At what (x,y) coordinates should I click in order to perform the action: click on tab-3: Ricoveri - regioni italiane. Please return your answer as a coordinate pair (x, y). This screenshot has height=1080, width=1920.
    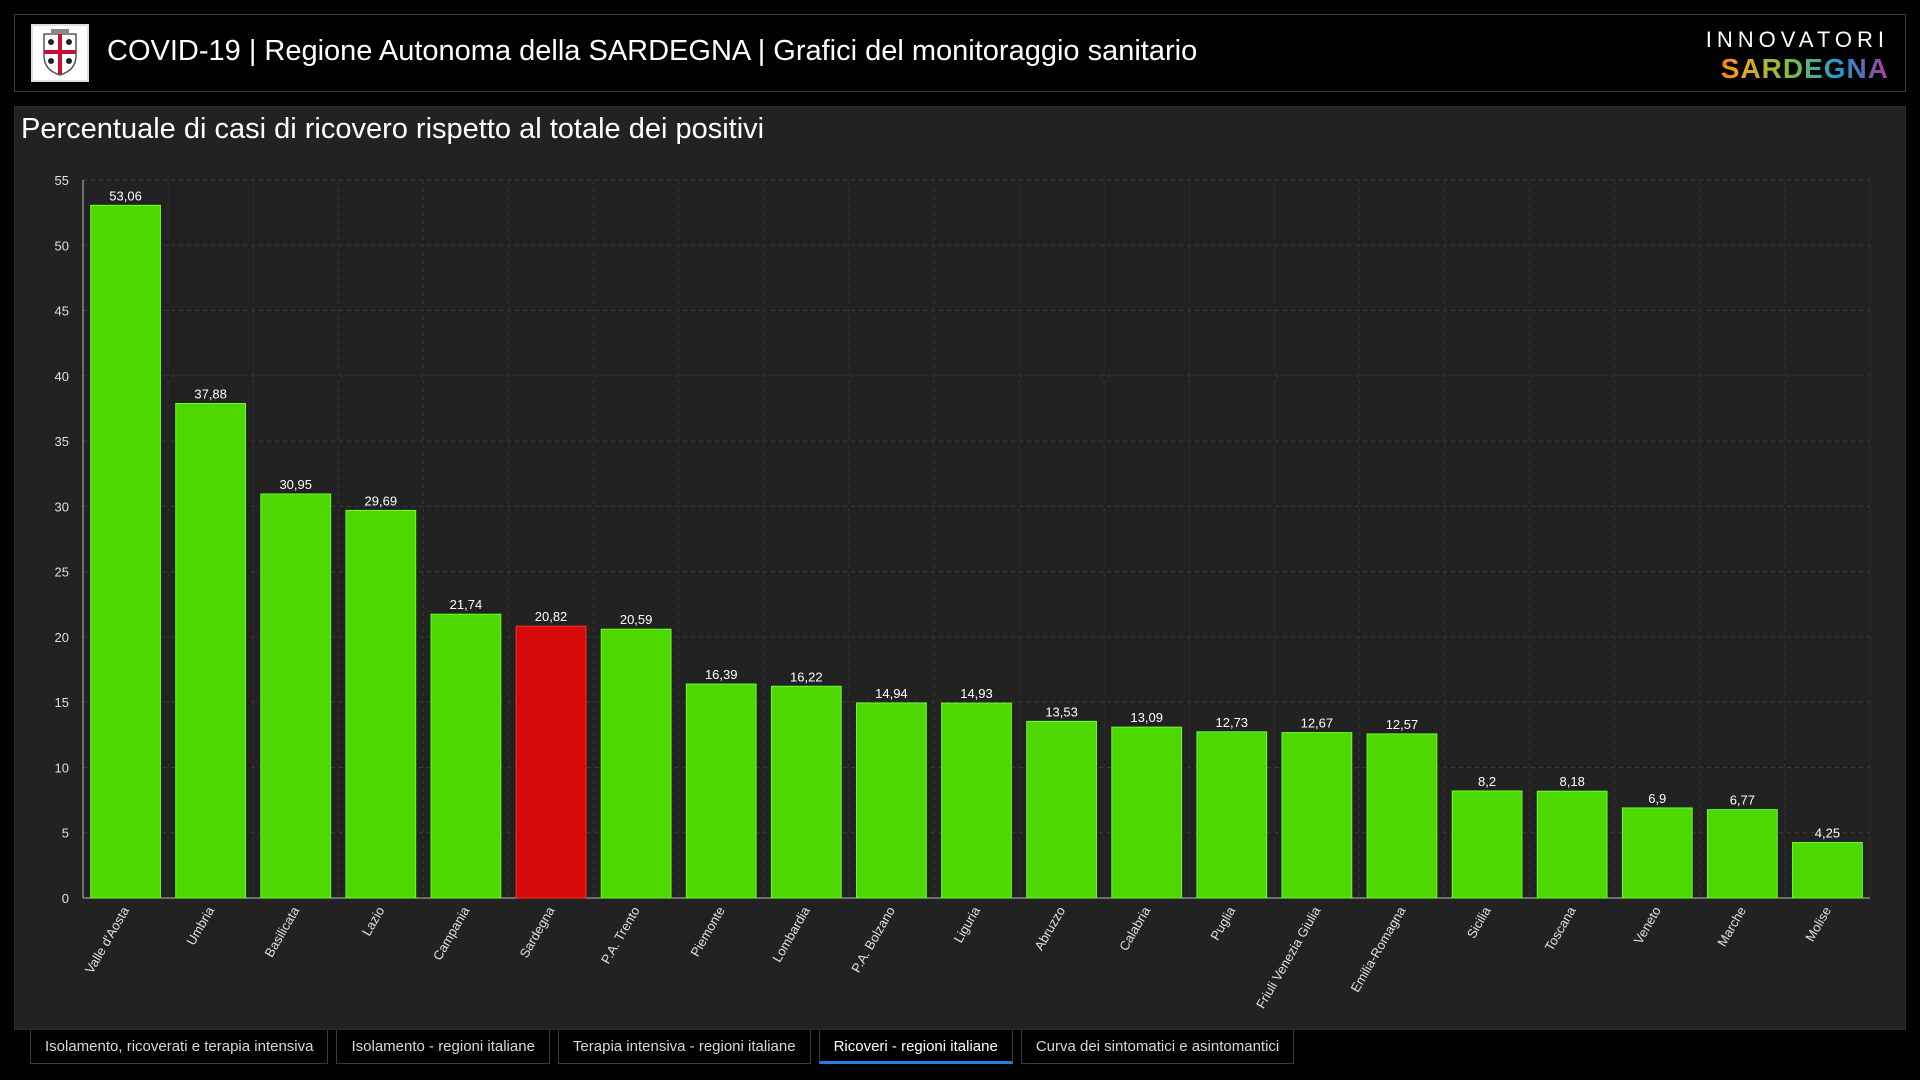
    Looking at the image, I should click on (915, 1047).